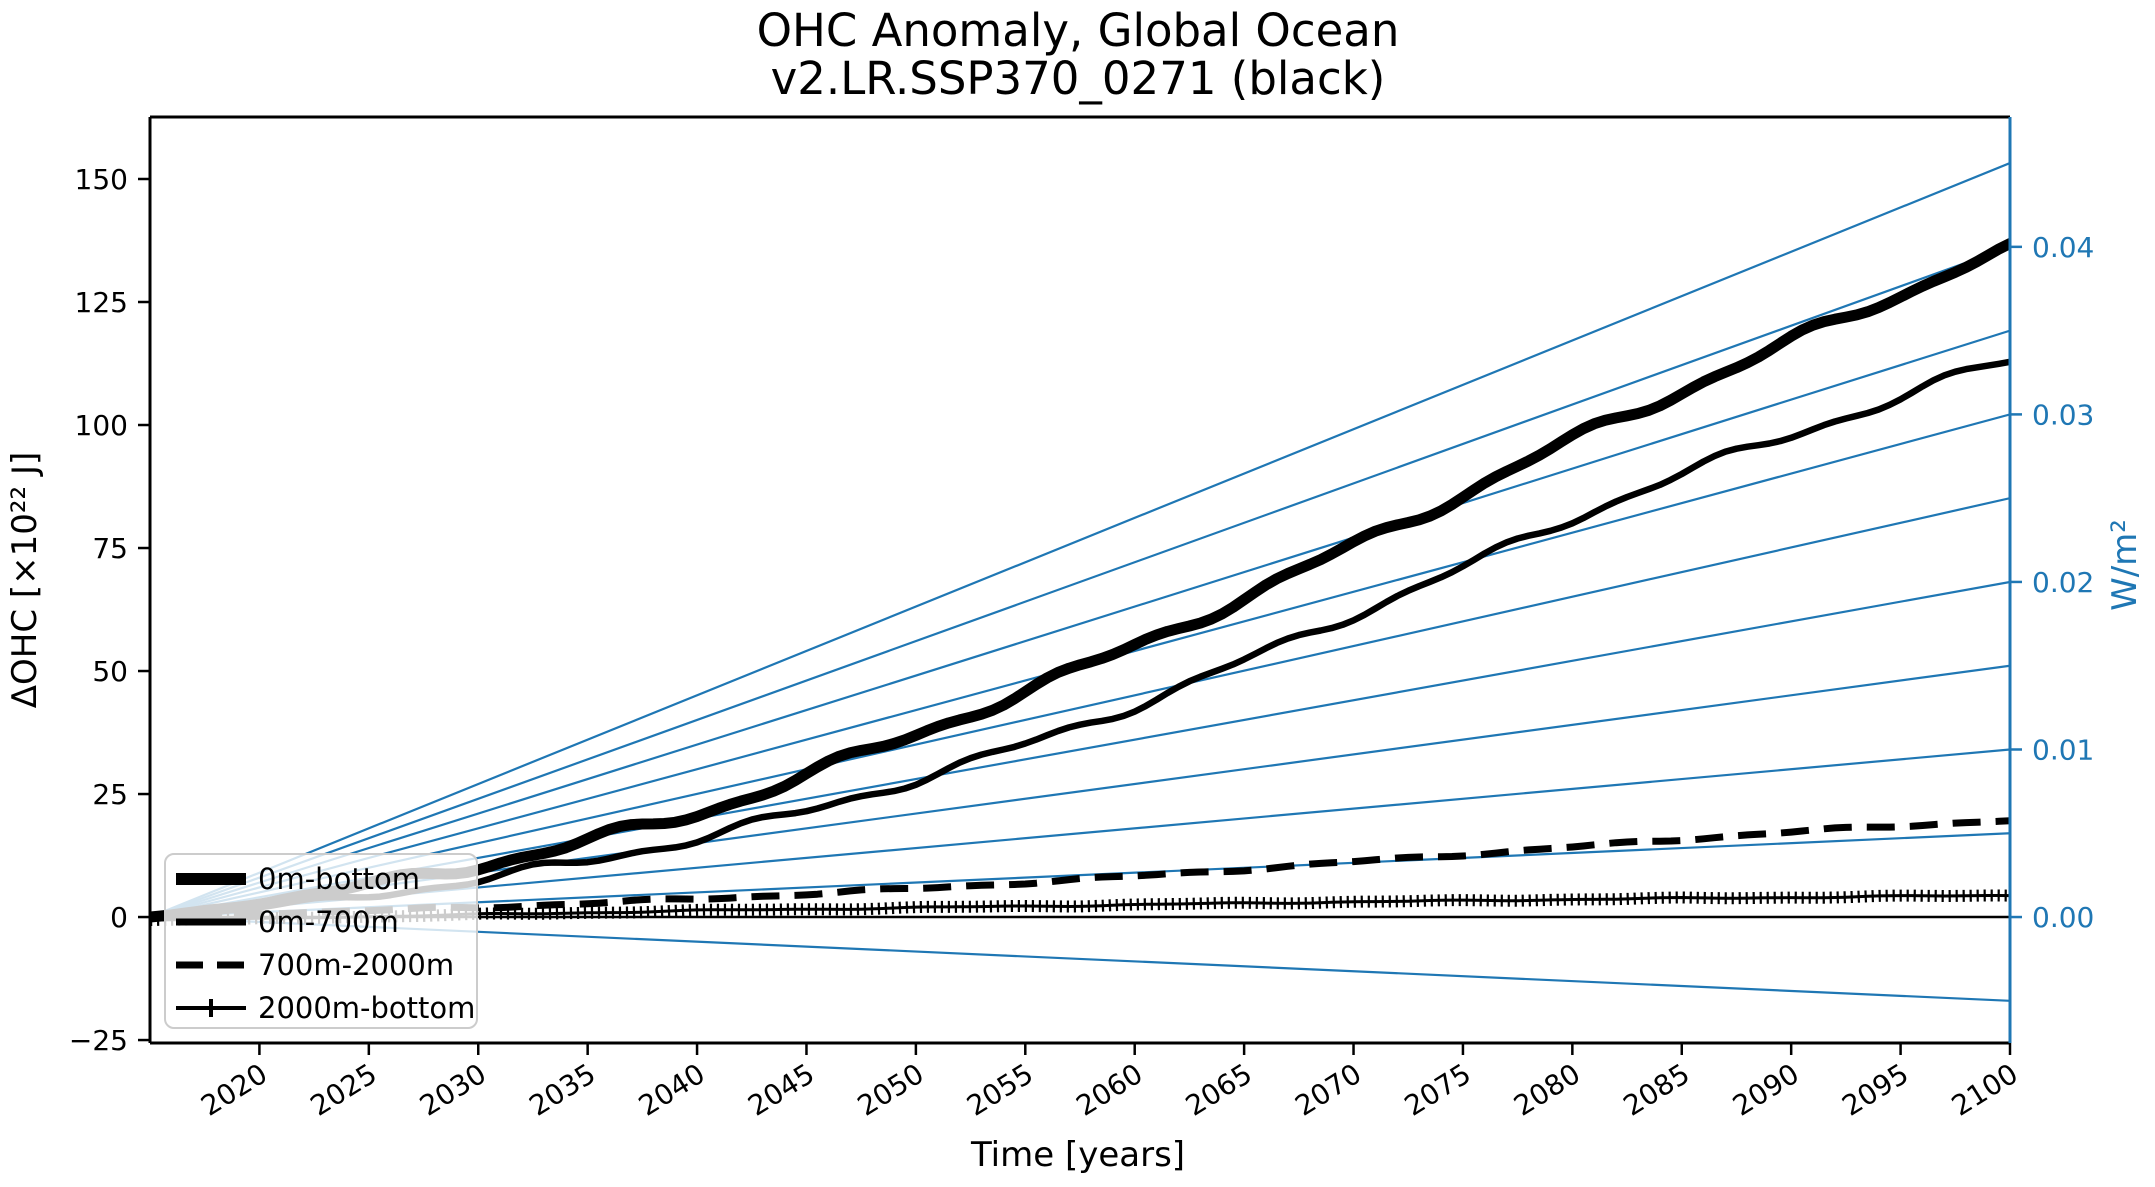 This screenshot has width=2155, height=1187. I want to click on x-tick-label-2090: 2090, so click(1766, 1090).